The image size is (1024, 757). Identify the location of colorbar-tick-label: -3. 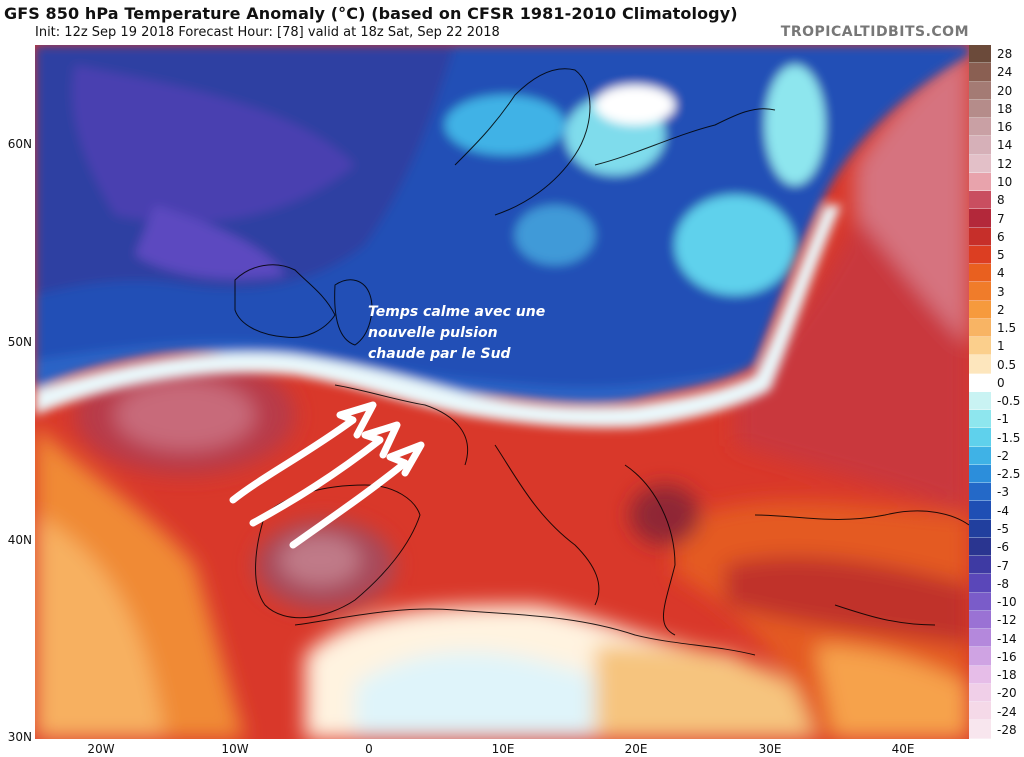
(1003, 492).